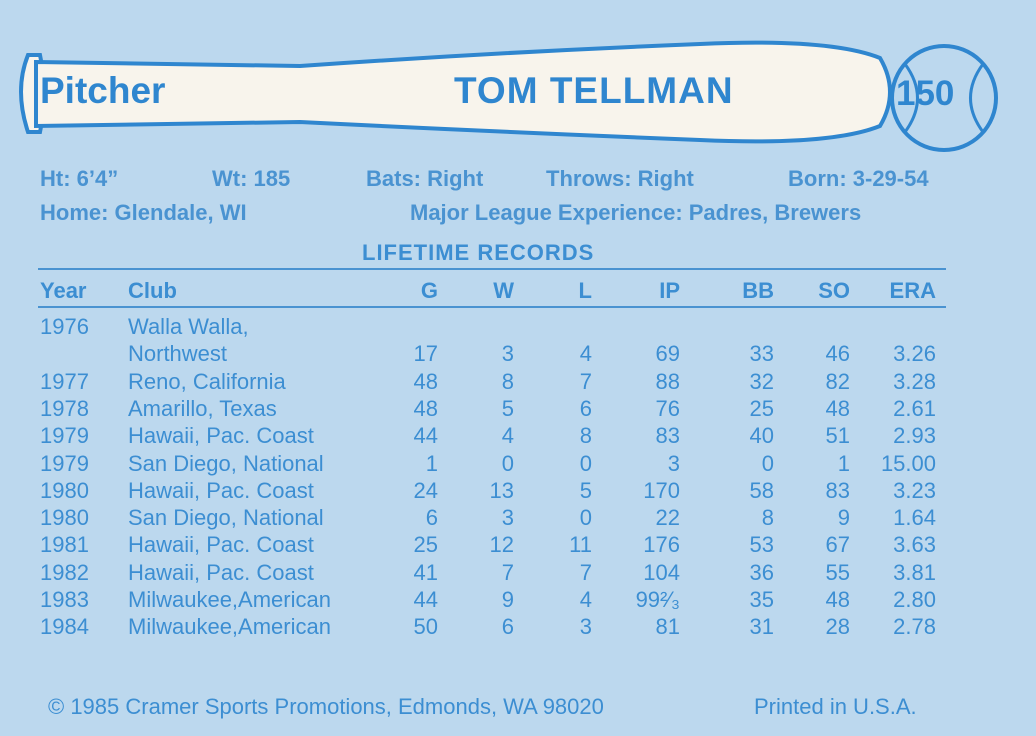 The width and height of the screenshot is (1036, 736). Describe the element at coordinates (835, 706) in the screenshot. I see `printed-in: Printed in U.S.A.` at that location.